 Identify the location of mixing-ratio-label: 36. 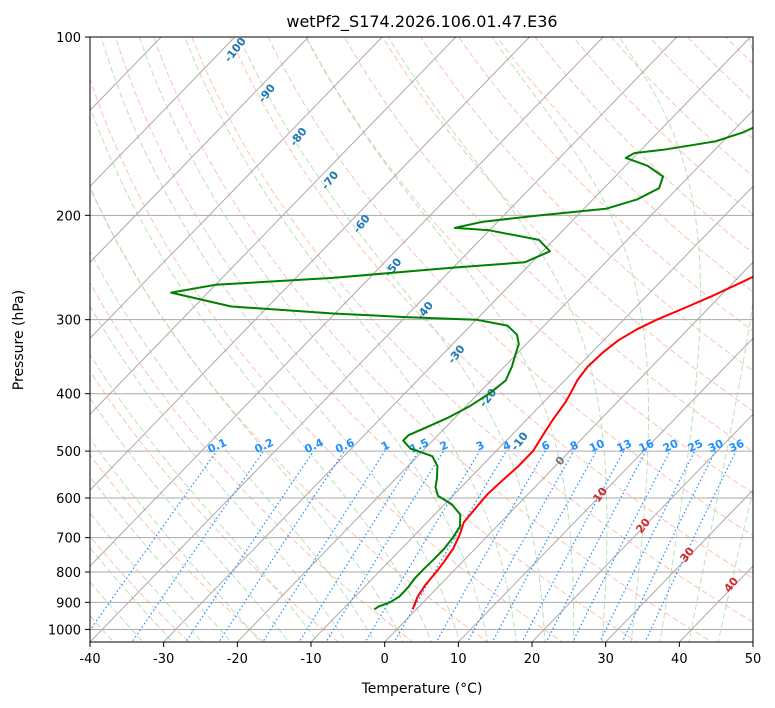
(737, 446).